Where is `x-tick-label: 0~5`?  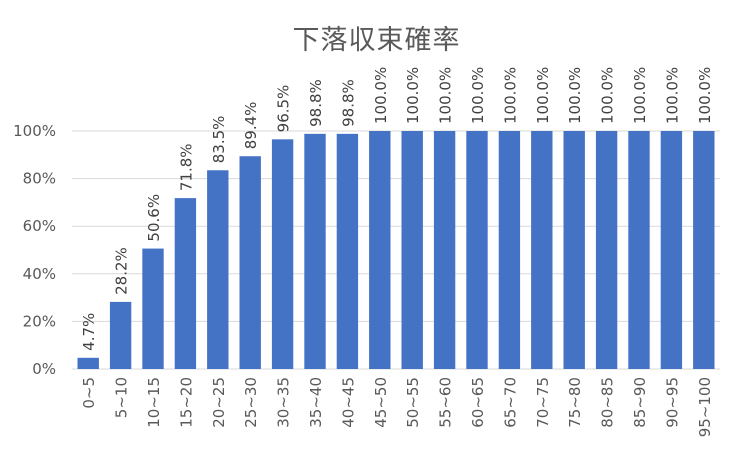 x-tick-label: 0~5 is located at coordinates (89, 393).